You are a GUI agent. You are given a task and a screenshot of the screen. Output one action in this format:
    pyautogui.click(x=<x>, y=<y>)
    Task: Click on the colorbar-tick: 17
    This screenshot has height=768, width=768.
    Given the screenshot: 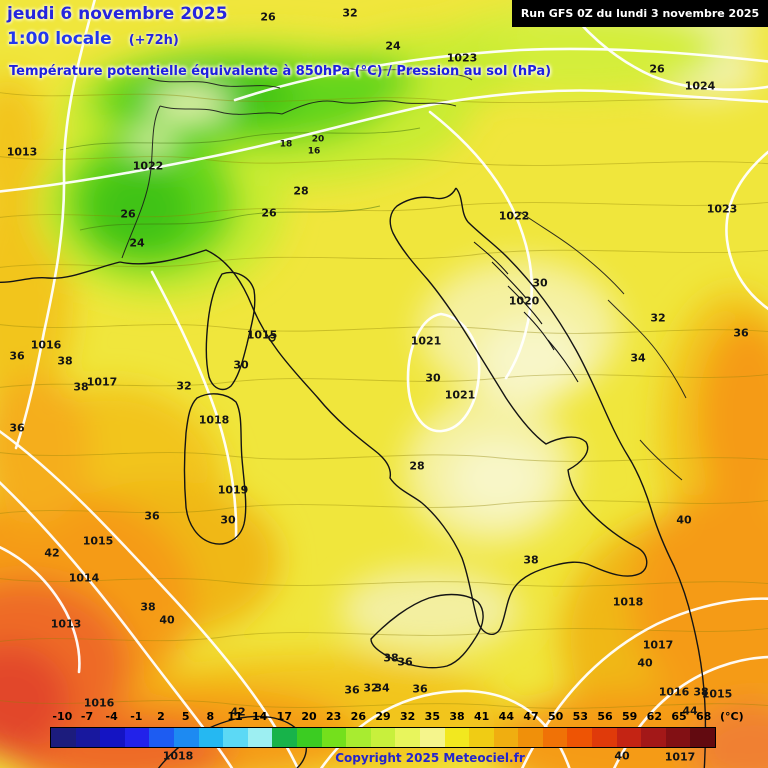 What is the action you would take?
    pyautogui.click(x=284, y=716)
    